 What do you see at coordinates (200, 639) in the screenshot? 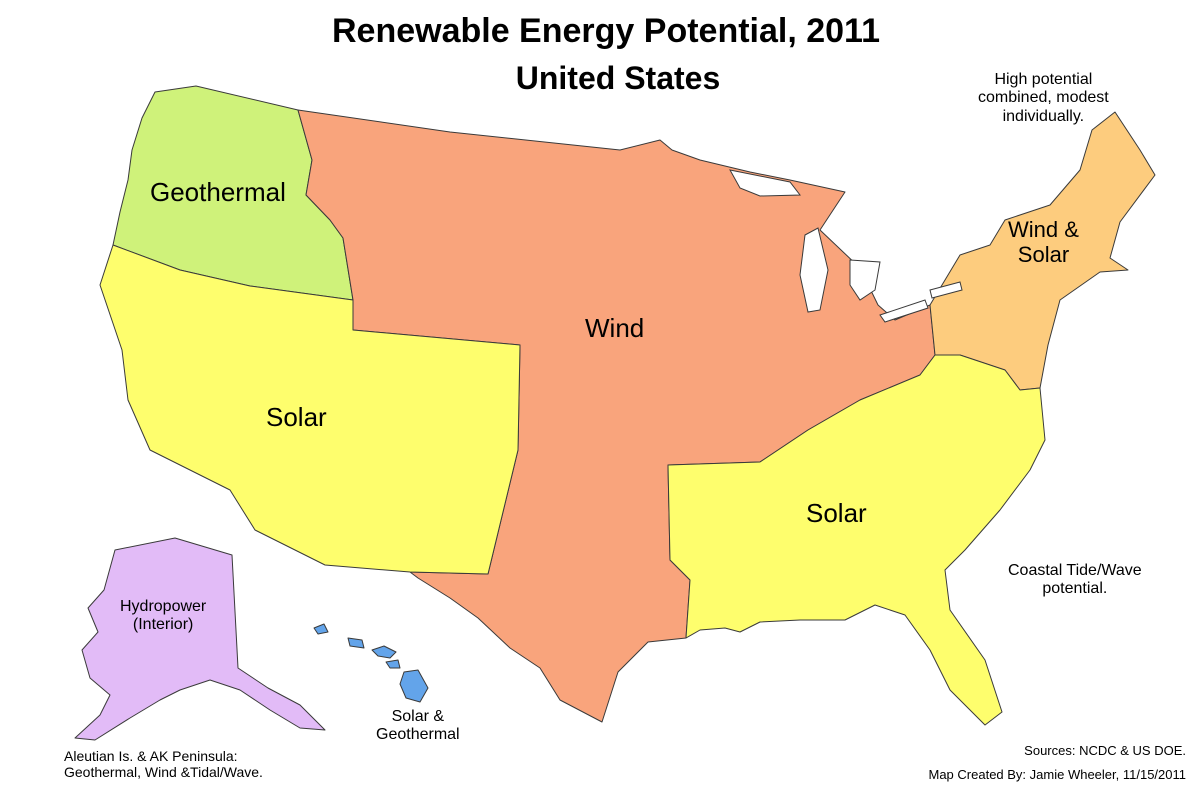
I see `region-alaska` at bounding box center [200, 639].